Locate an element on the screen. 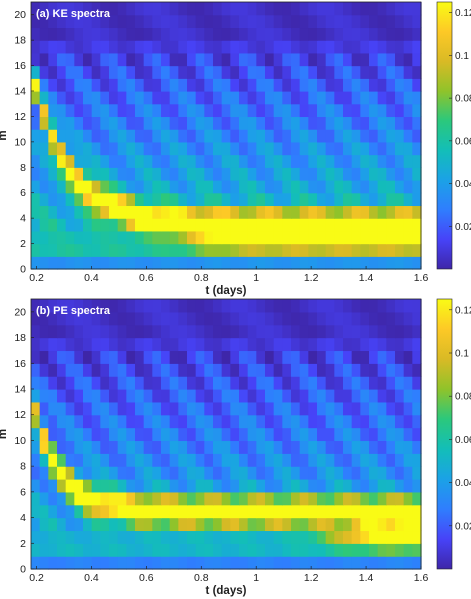 Image resolution: width=471 pixels, height=599 pixels. colorbar-tick-label: 0.04 is located at coordinates (463, 483).